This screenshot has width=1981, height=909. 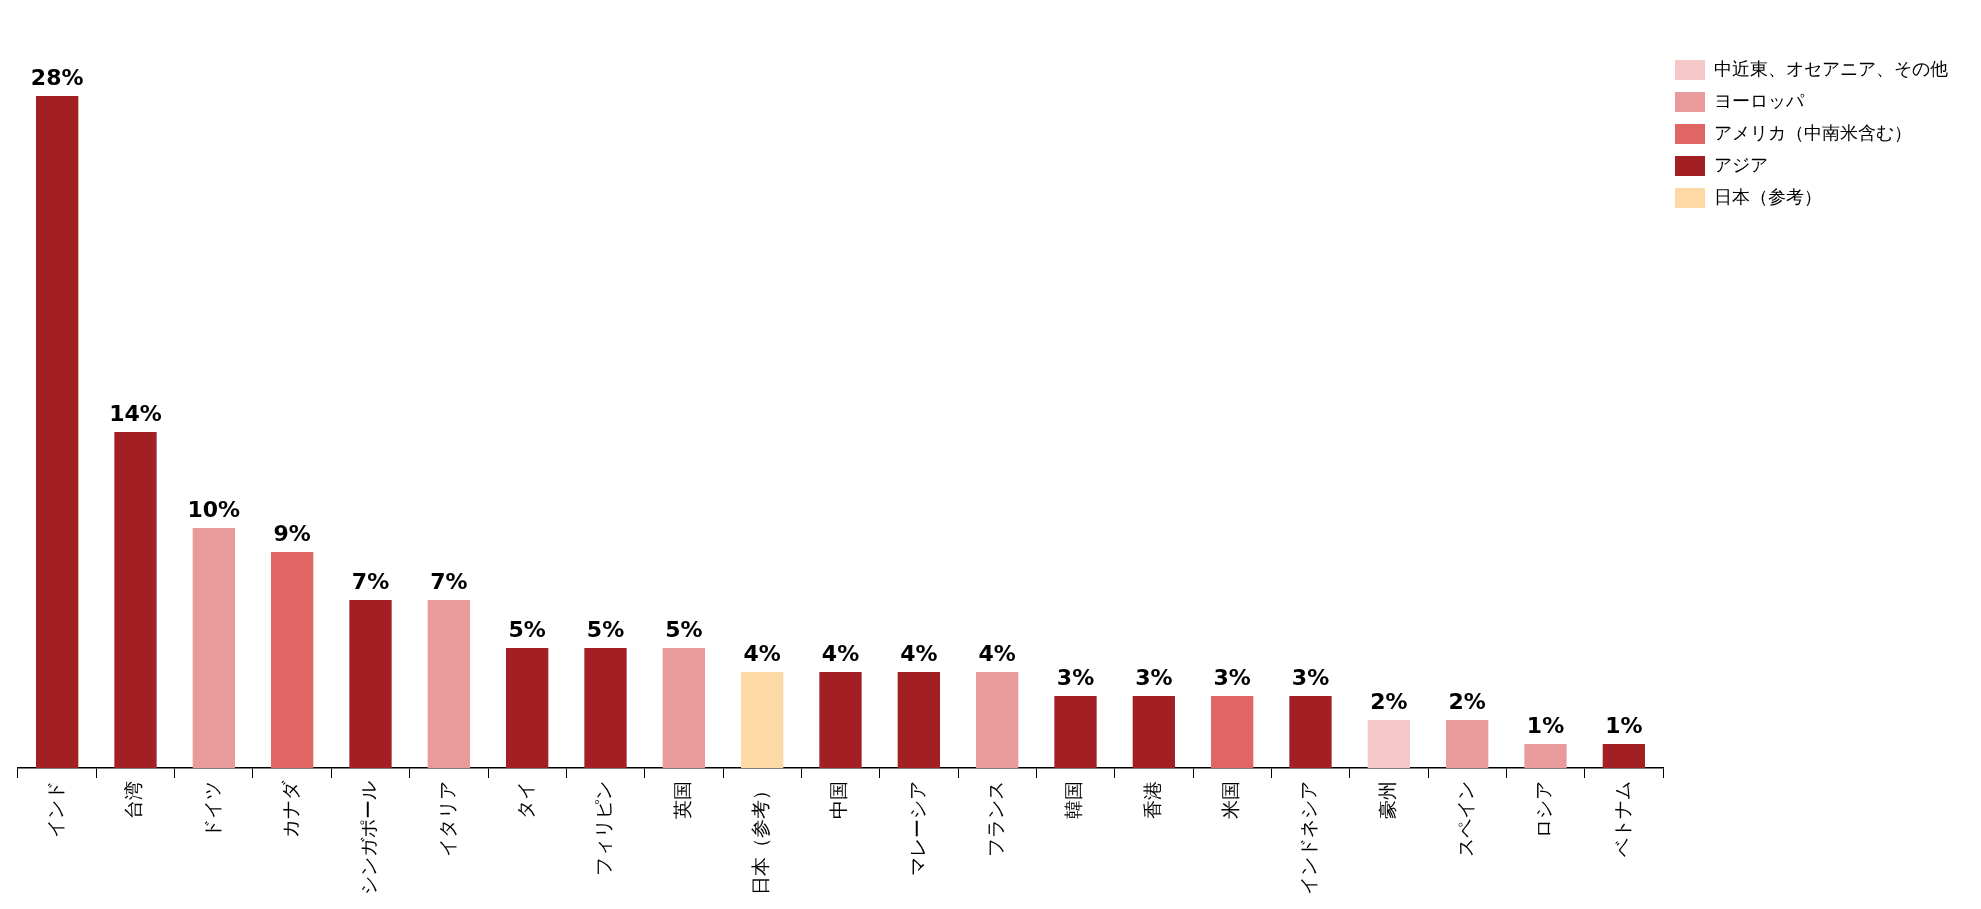 What do you see at coordinates (1230, 800) in the screenshot?
I see `x-tick-label: 米国` at bounding box center [1230, 800].